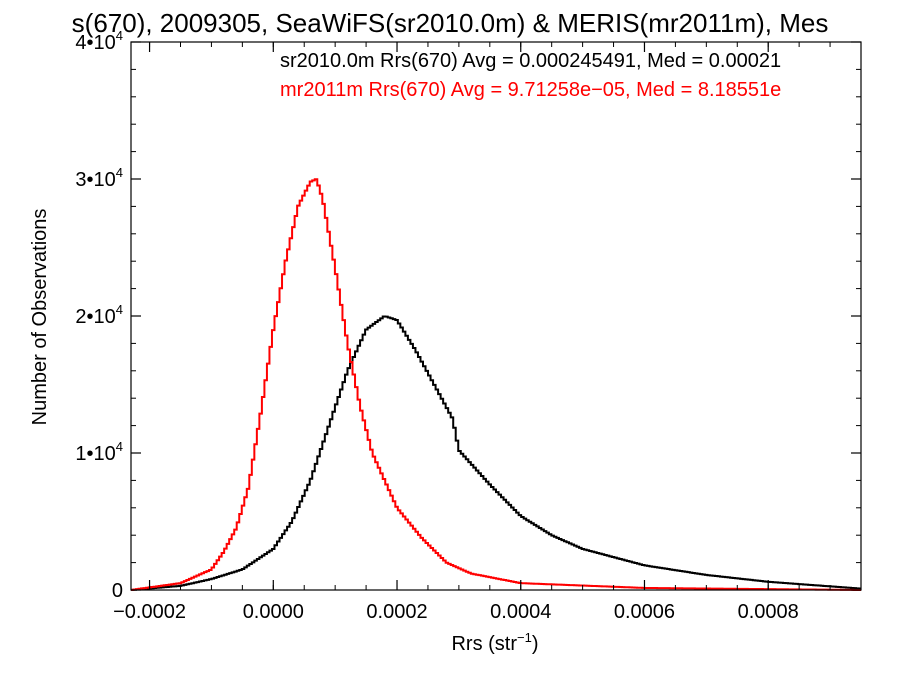 This screenshot has width=900, height=675. What do you see at coordinates (99, 178) in the screenshot?
I see `y-tick-label: 3•104` at bounding box center [99, 178].